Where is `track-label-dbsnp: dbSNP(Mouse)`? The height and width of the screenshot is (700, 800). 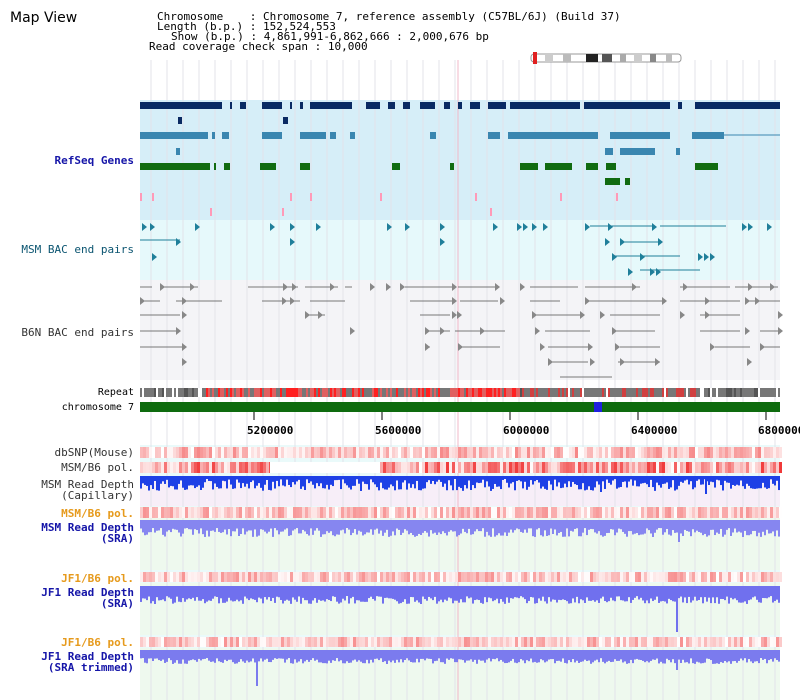
track-label-dbsnp: dbSNP(Mouse) is located at coordinates (94, 452).